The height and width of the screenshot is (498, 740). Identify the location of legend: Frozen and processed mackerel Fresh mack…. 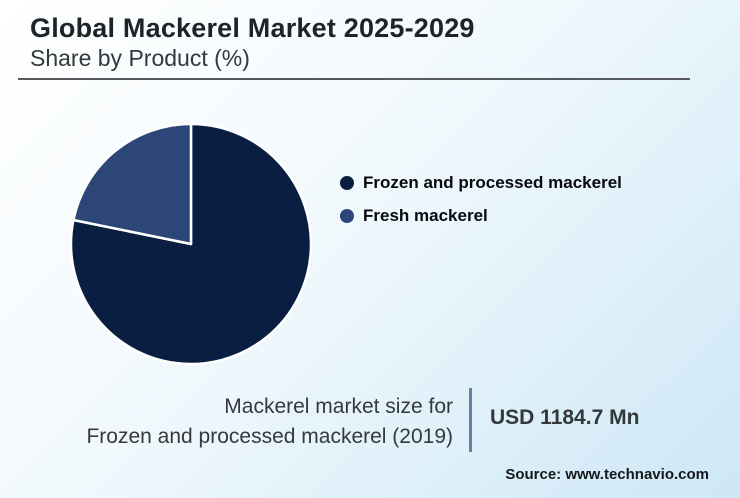
(481, 199).